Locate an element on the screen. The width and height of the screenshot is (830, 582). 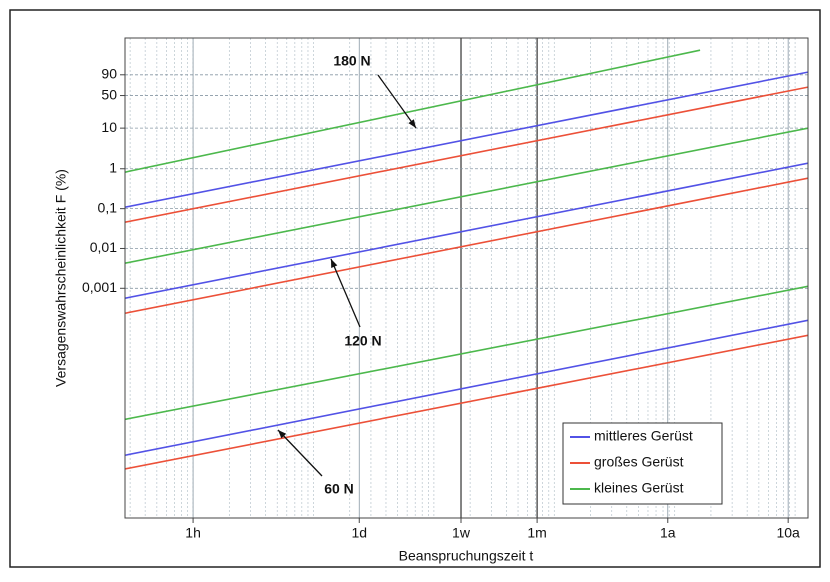
legend-label: großes Gerüst is located at coordinates (639, 462).